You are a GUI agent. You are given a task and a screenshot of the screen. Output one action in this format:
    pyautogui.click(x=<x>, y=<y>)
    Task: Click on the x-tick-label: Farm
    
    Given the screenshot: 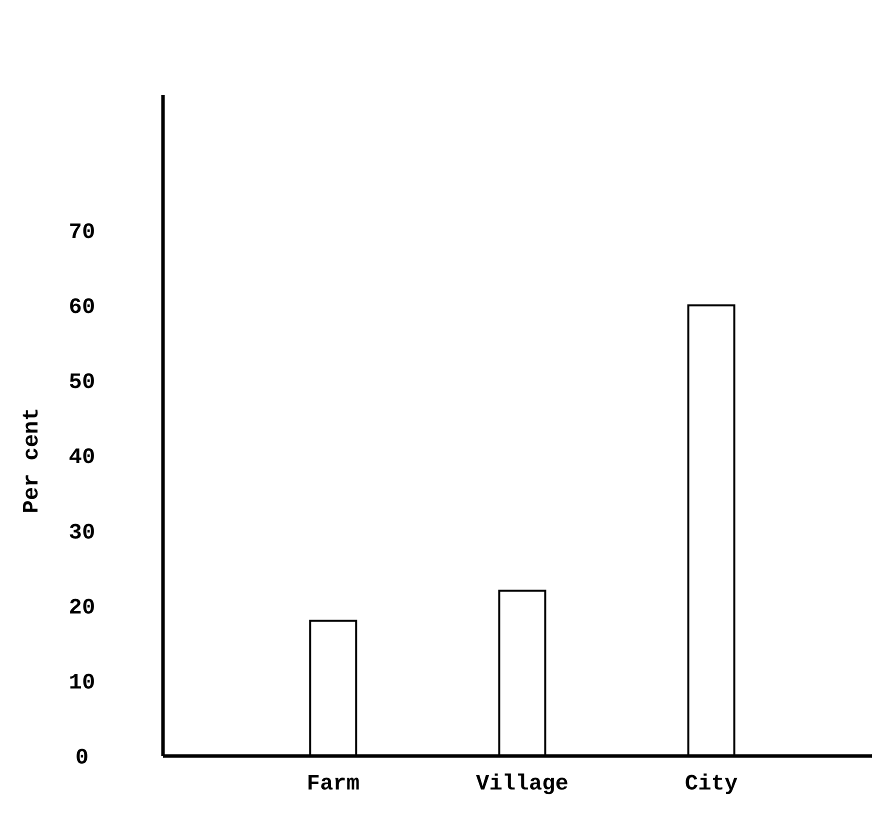 What is the action you would take?
    pyautogui.click(x=333, y=784)
    